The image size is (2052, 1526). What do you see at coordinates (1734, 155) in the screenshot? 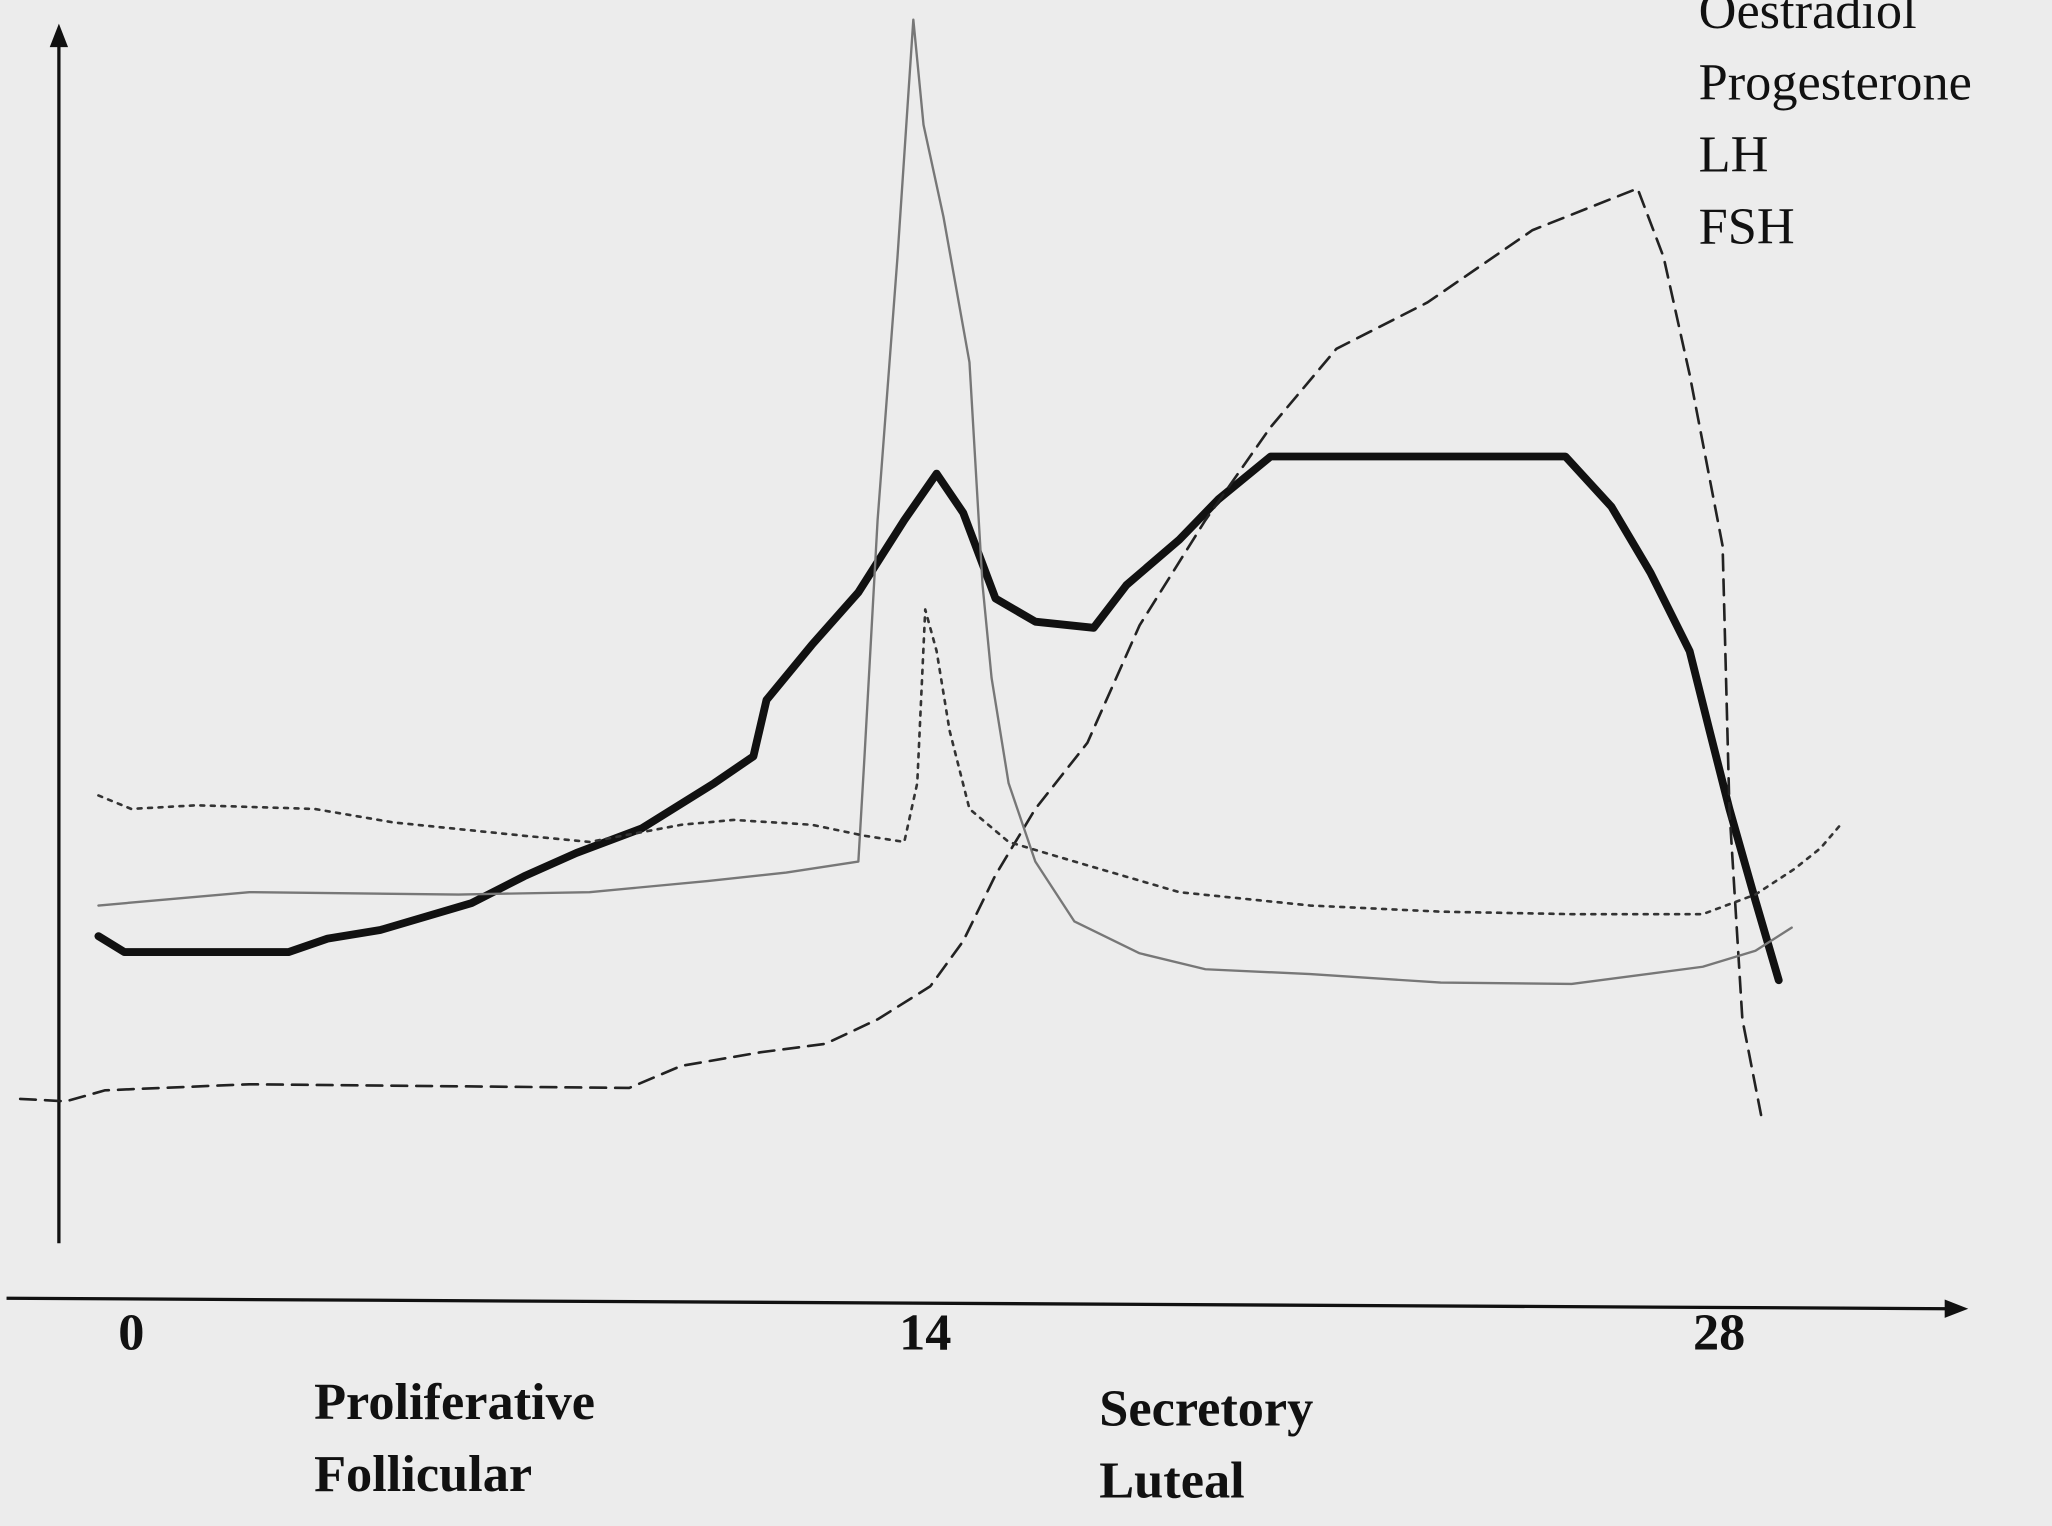
I see `legend-label: LH` at bounding box center [1734, 155].